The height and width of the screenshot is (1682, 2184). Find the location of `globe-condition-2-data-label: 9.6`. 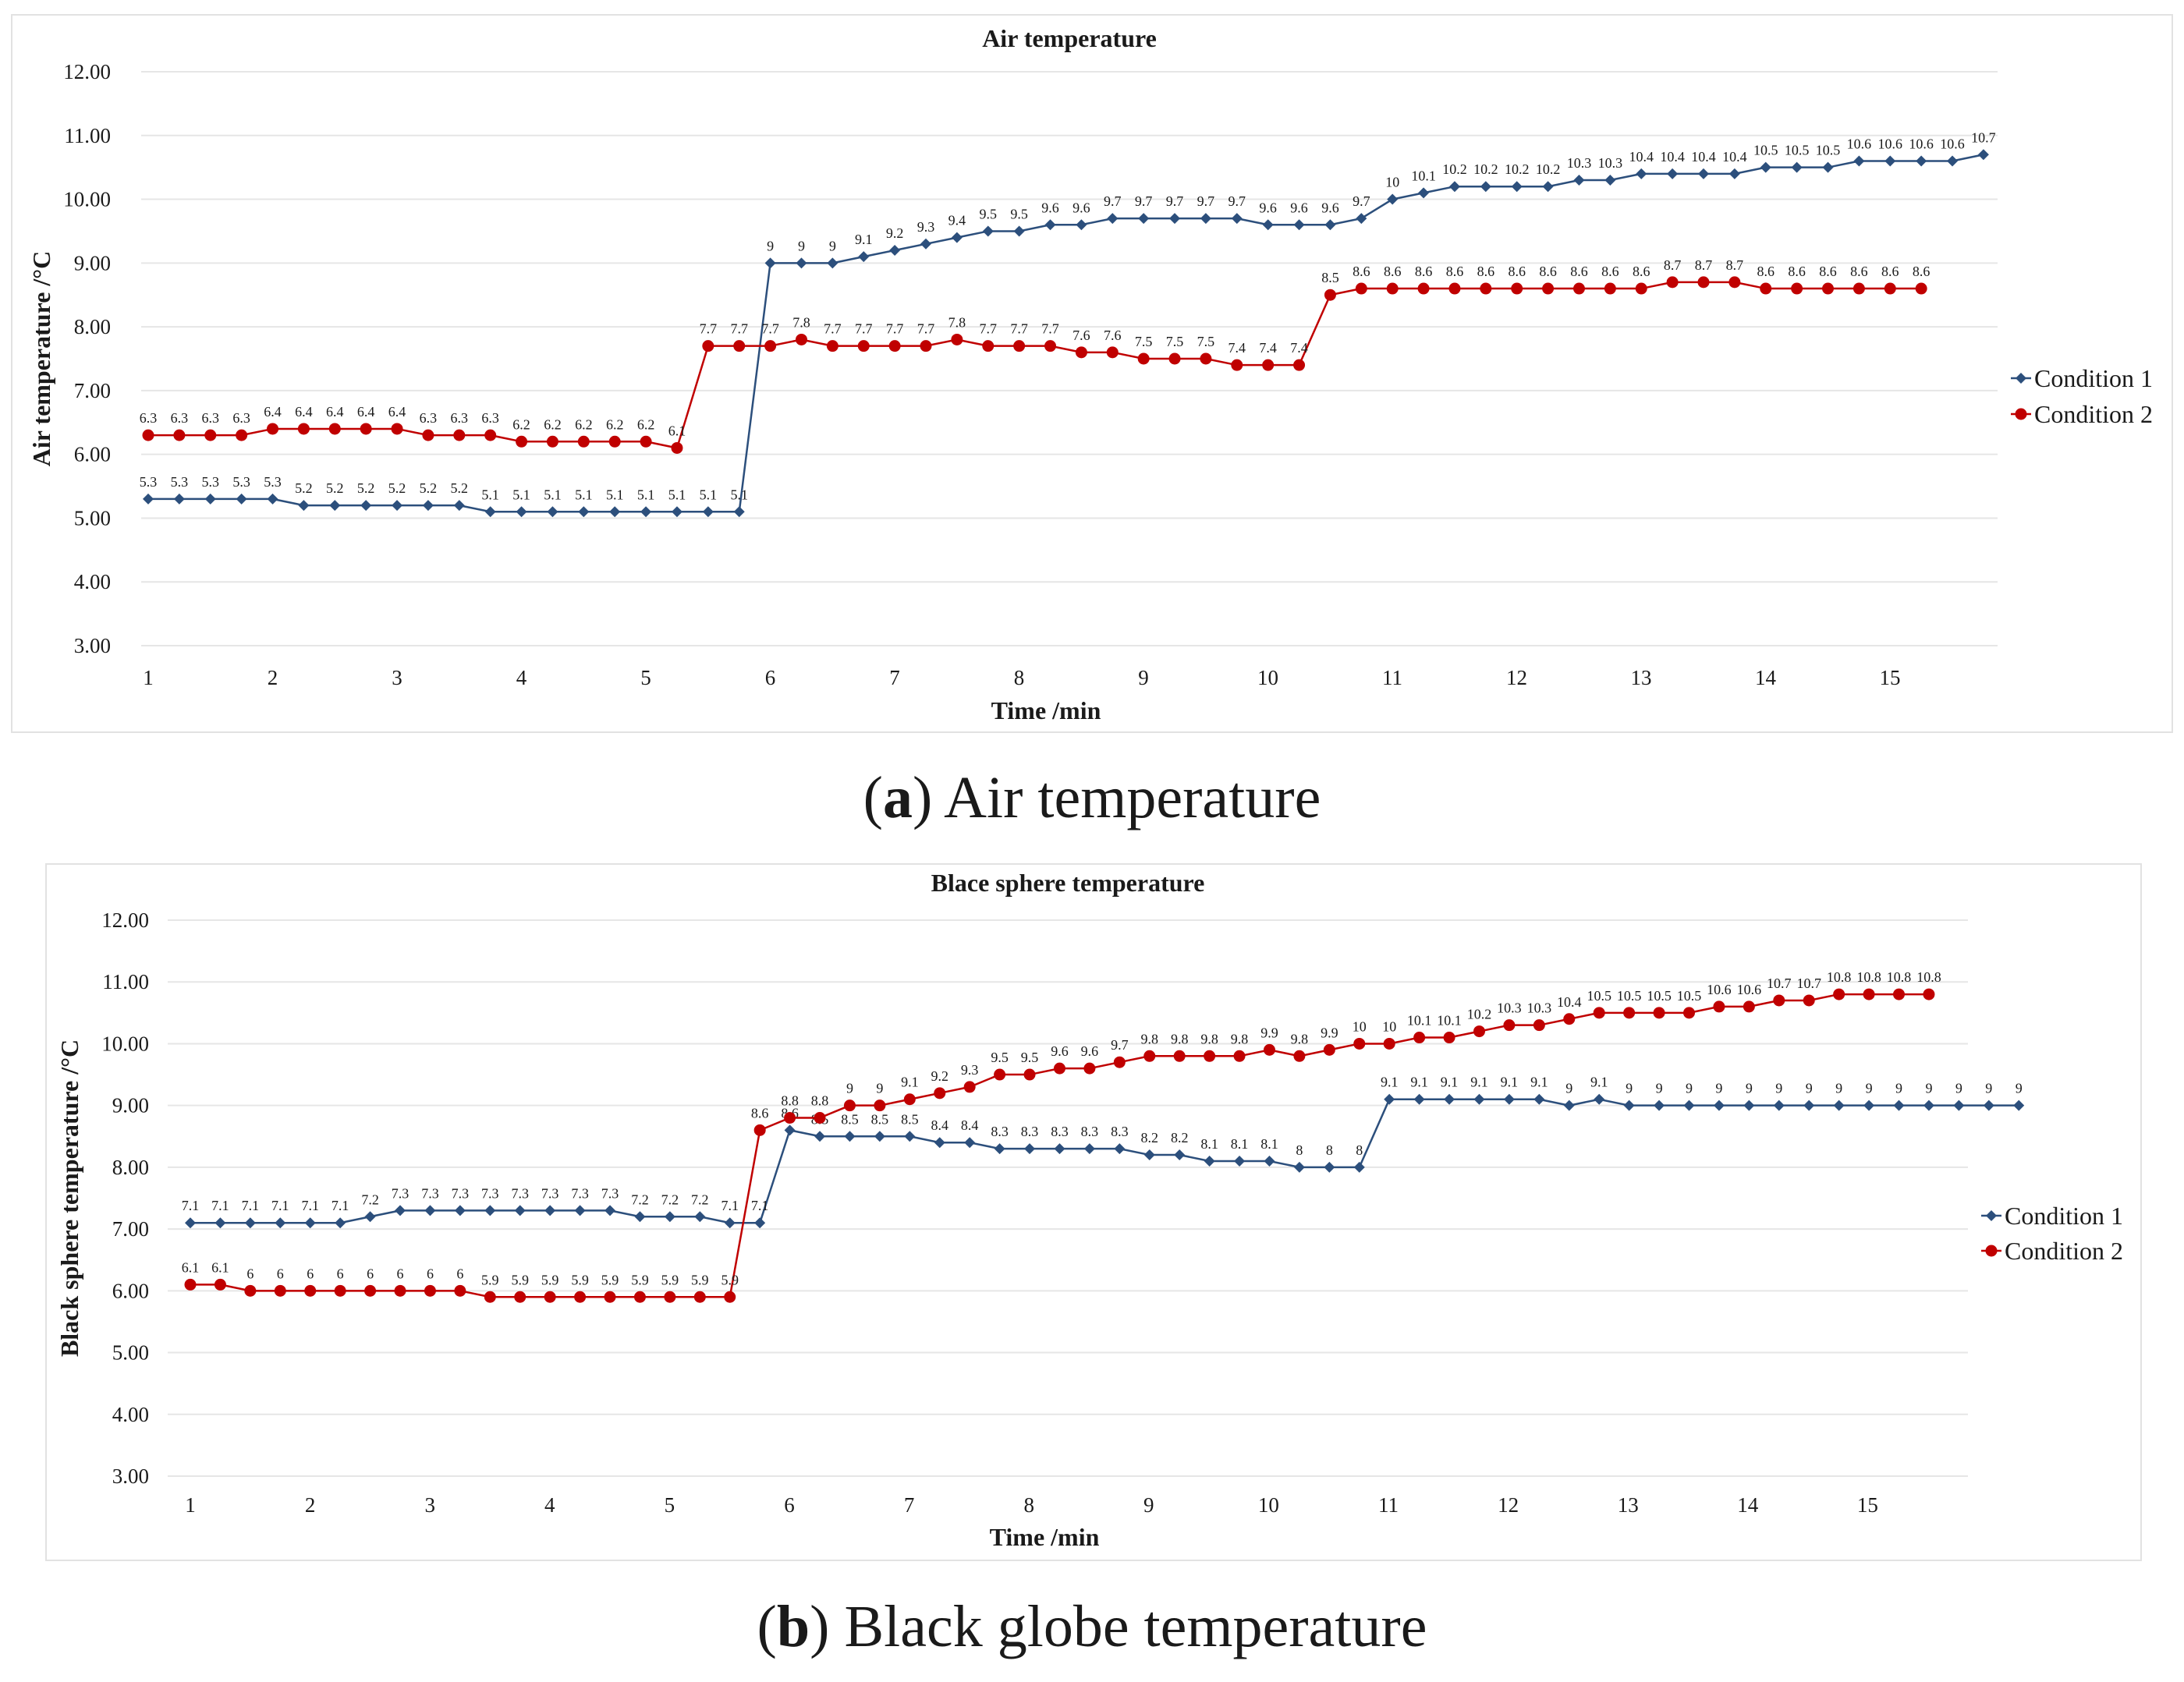

globe-condition-2-data-label: 9.6 is located at coordinates (1090, 1051).